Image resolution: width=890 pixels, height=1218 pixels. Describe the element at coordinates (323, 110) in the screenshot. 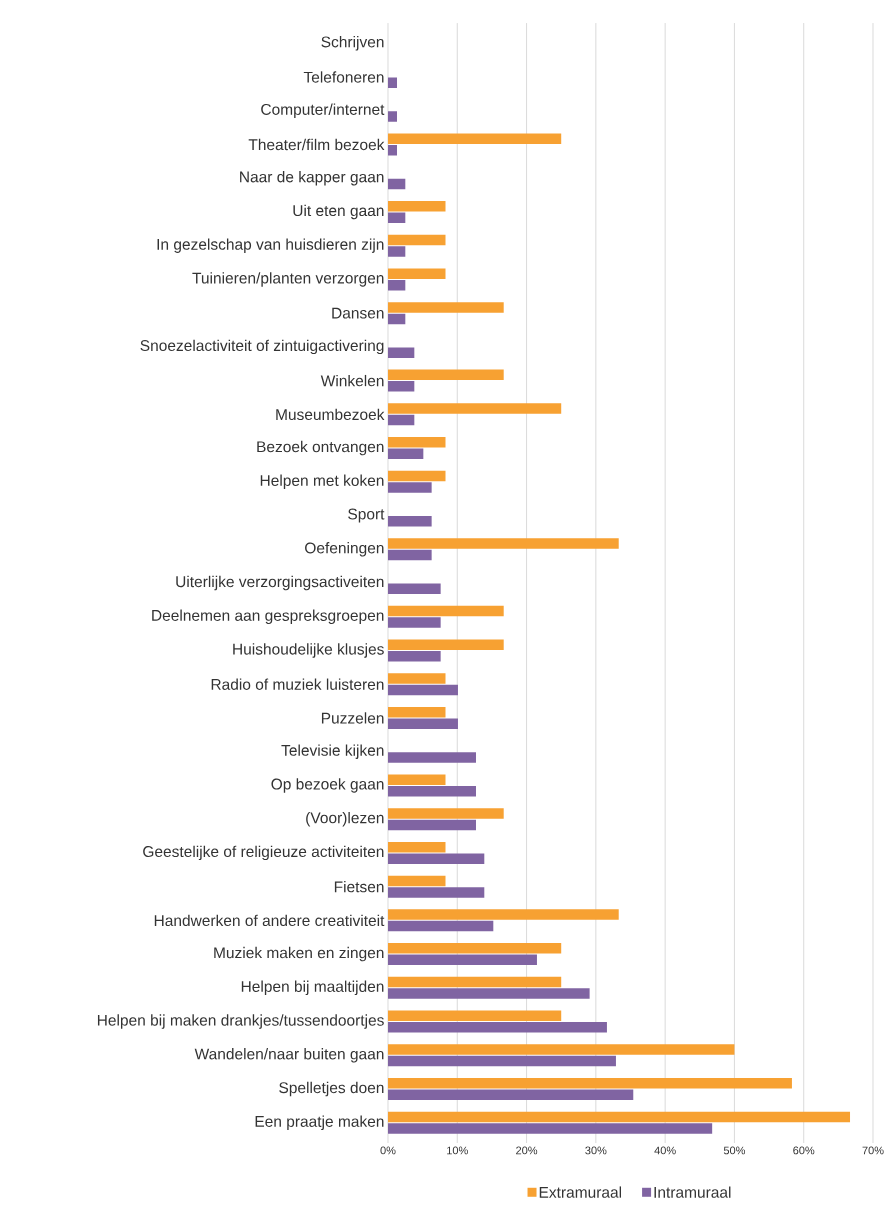

I see `y-tick-label: Computer/internet` at that location.